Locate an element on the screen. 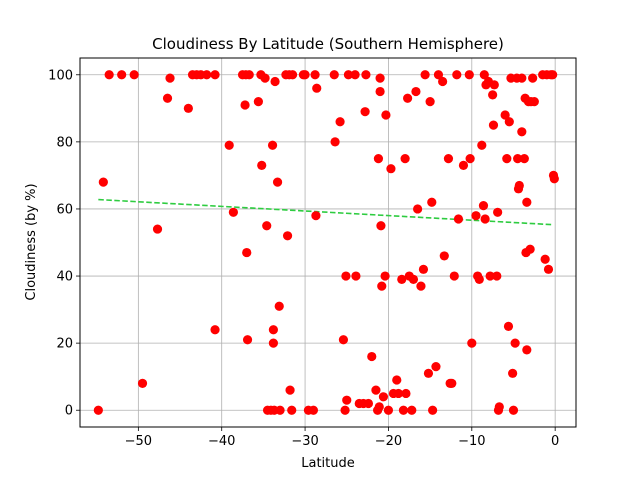 Image resolution: width=640 pixels, height=480 pixels. y-tick-label: 20 is located at coordinates (64, 344).